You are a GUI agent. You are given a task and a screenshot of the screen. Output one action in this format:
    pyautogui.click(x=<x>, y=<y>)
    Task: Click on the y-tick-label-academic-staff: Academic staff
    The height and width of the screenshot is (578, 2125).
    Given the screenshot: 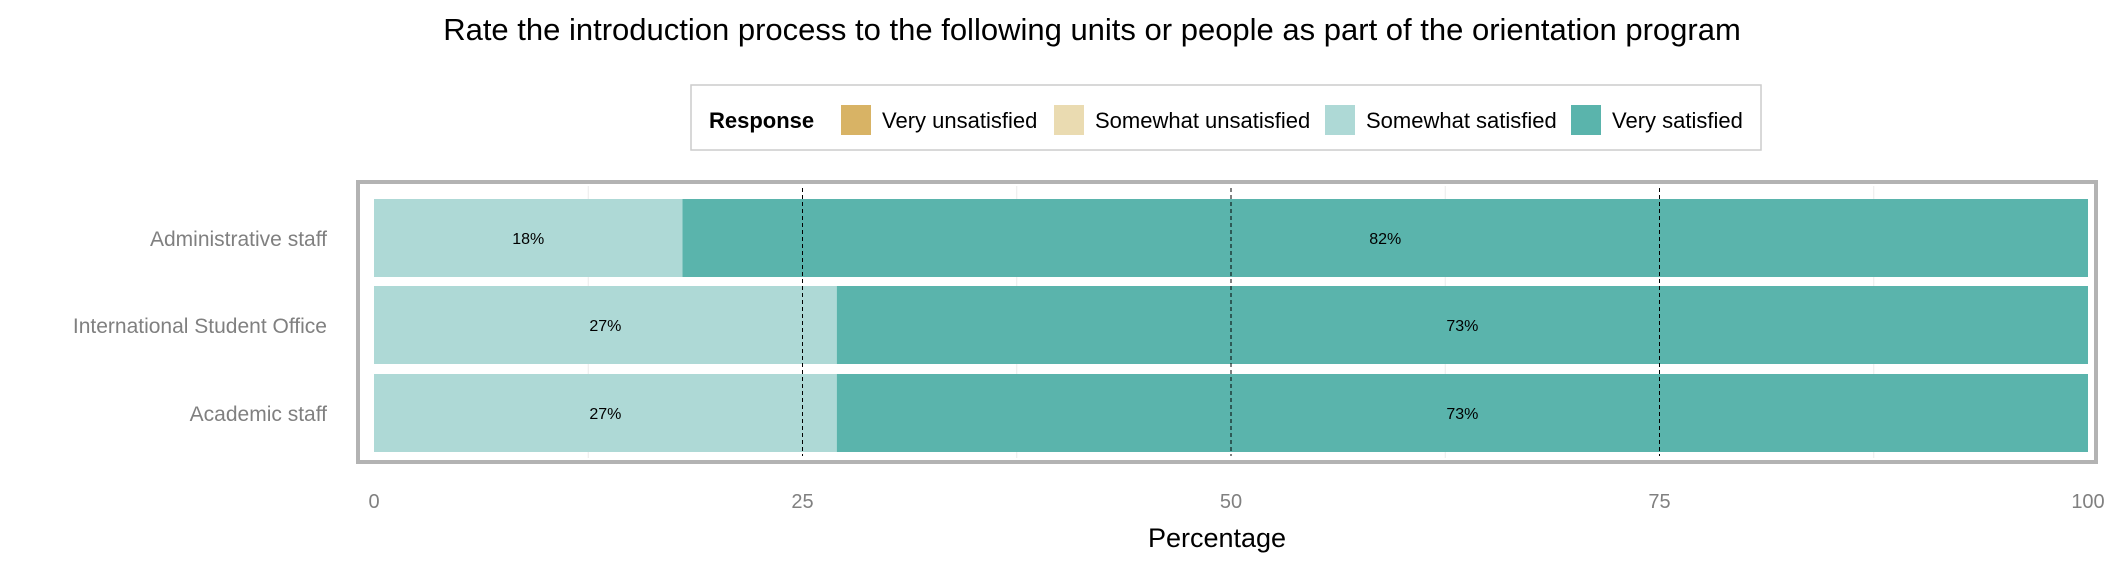 What is the action you would take?
    pyautogui.click(x=259, y=414)
    